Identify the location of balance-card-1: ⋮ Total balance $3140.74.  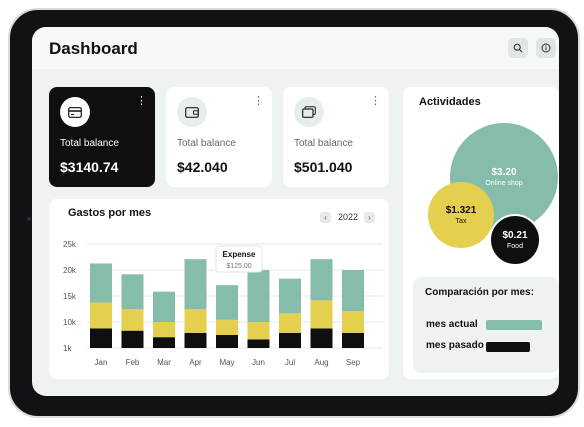
(102, 137).